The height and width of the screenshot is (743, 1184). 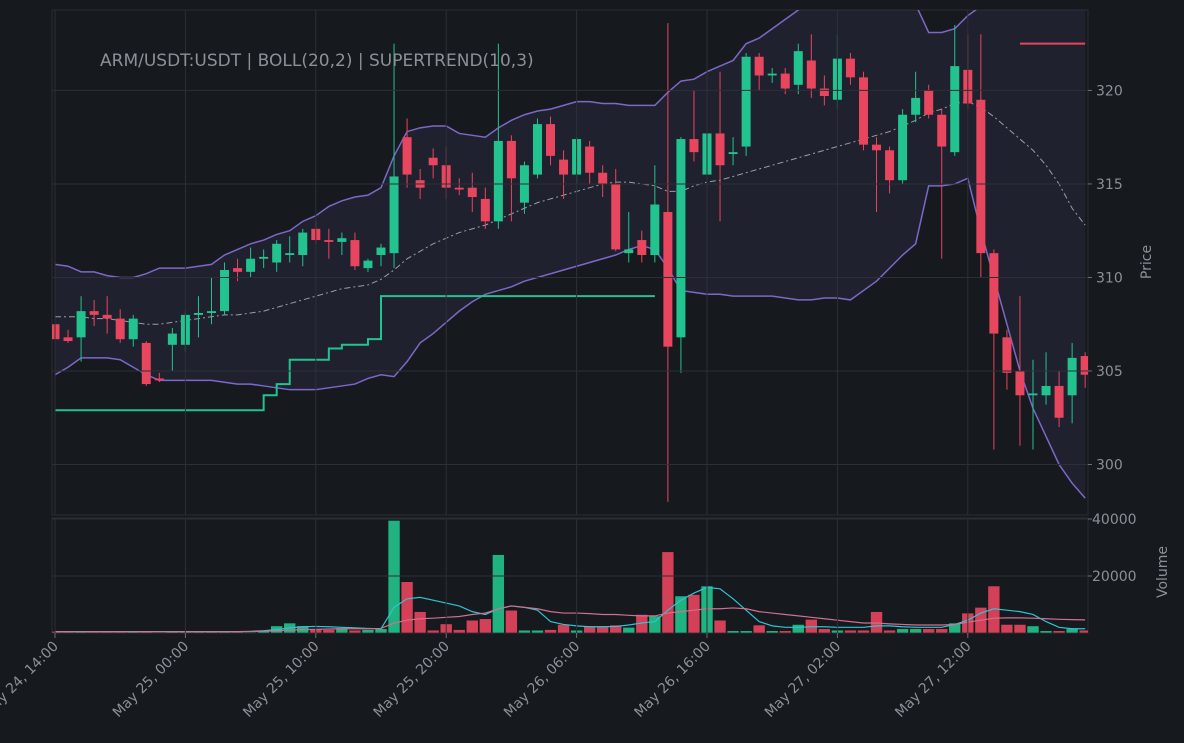 What do you see at coordinates (933, 680) in the screenshot?
I see `x-tick-label: May 27, 12:00` at bounding box center [933, 680].